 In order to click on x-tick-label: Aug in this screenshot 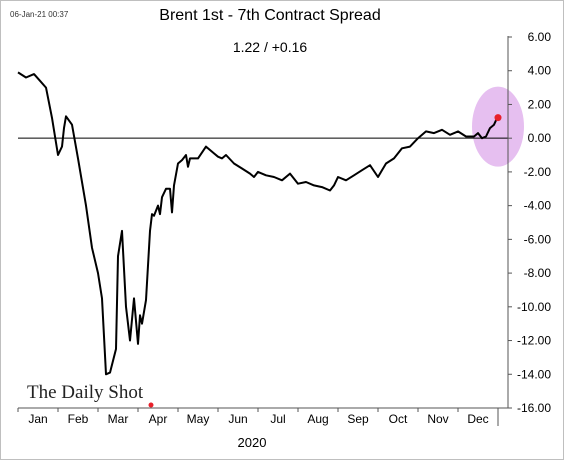, I will do `click(317, 419)`.